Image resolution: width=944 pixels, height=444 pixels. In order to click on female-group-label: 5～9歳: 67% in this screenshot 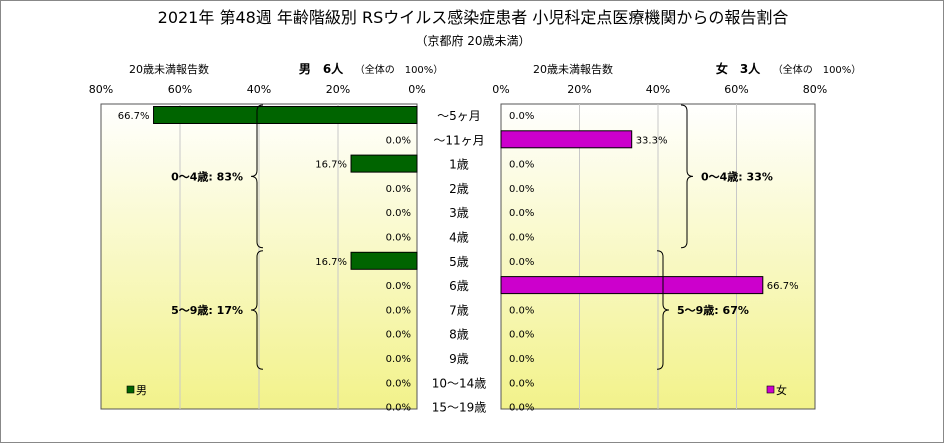, I will do `click(713, 310)`.